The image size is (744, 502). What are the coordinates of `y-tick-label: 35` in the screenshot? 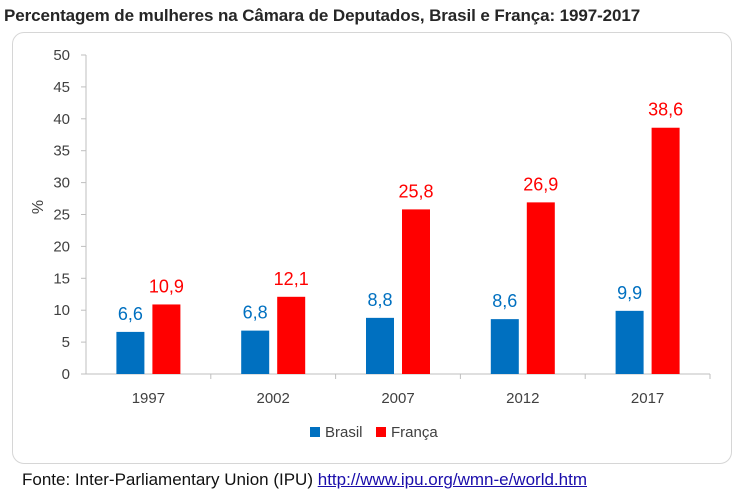 It's located at (61, 151).